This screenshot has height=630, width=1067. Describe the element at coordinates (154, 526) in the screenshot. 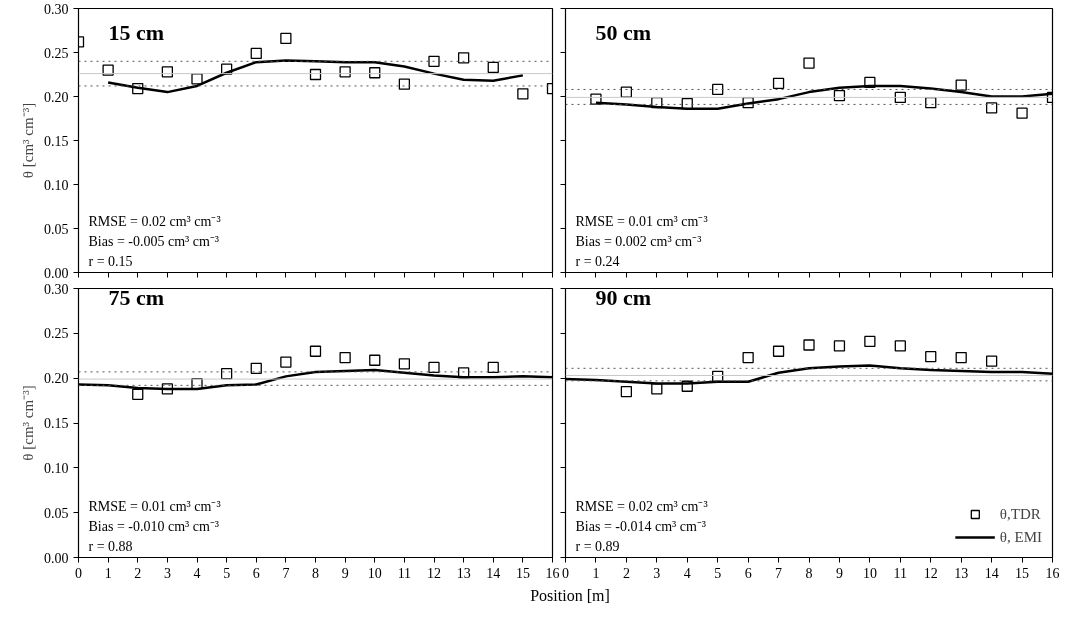

I see `annotation: Bias = -0.010 cm³ cm⁻³` at that location.